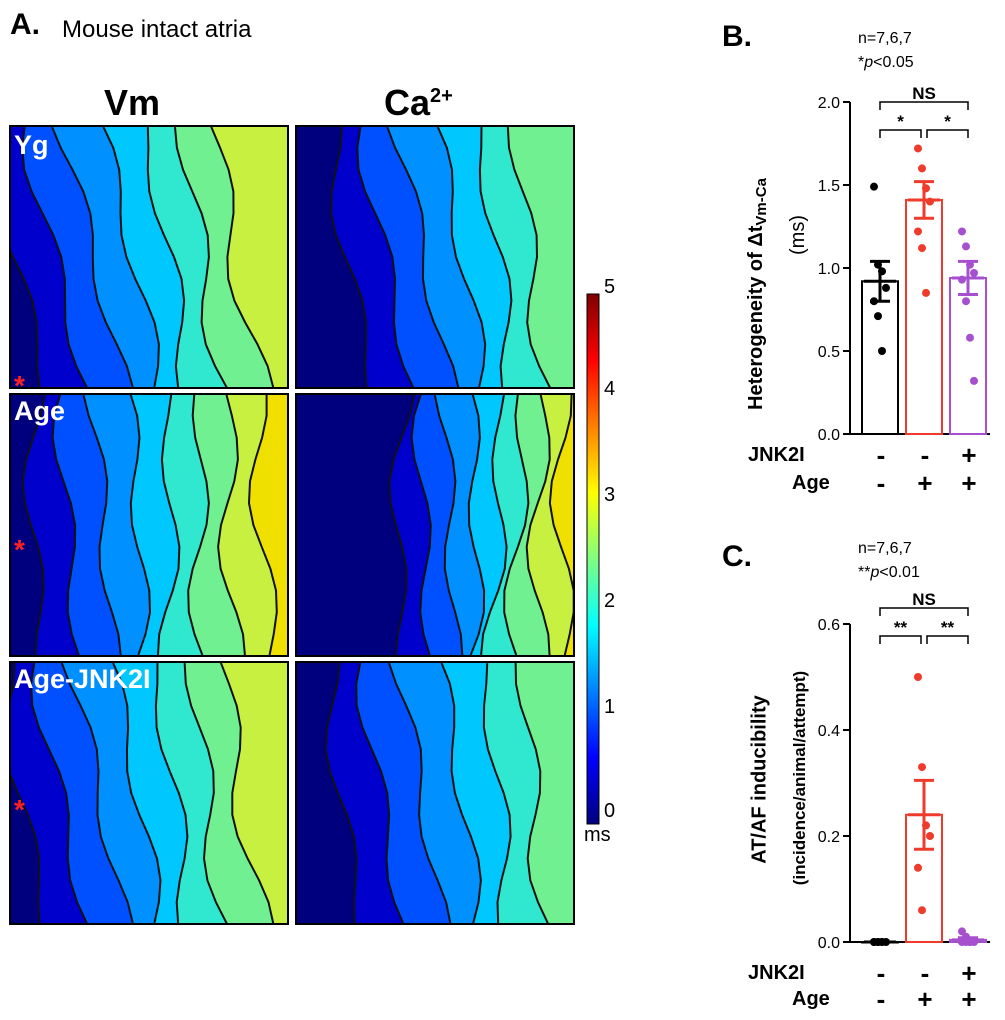 Image resolution: width=1005 pixels, height=1020 pixels. I want to click on panel-a-title: Mouse intact atria, so click(157, 29).